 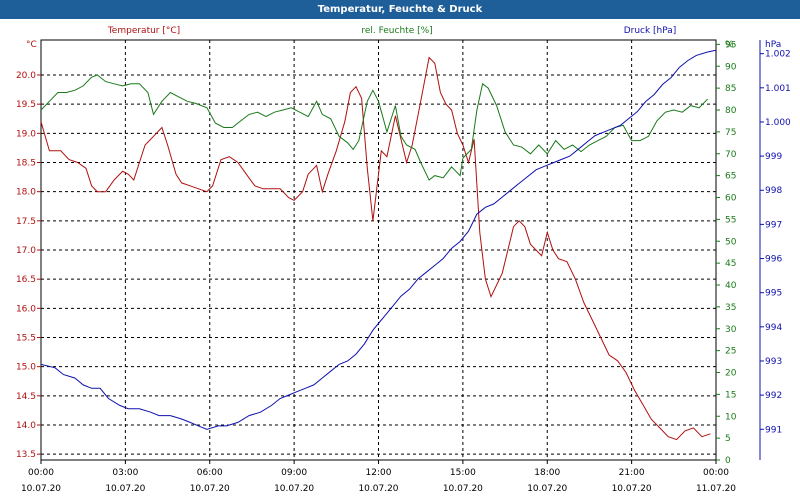 What do you see at coordinates (26, 455) in the screenshot?
I see `y-tick-label-temperature: 13.5` at bounding box center [26, 455].